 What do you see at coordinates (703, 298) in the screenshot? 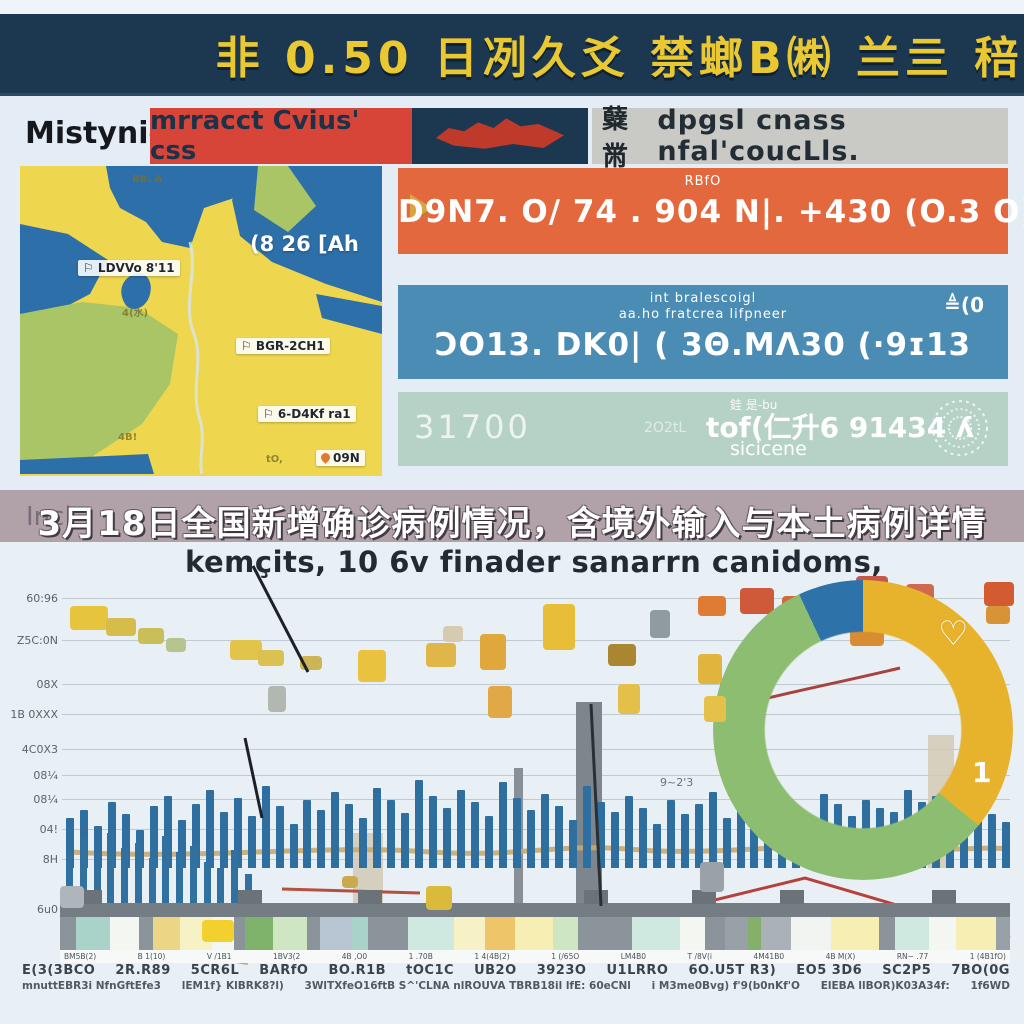
I see `blue-banner-line1: int bralescoigl` at bounding box center [703, 298].